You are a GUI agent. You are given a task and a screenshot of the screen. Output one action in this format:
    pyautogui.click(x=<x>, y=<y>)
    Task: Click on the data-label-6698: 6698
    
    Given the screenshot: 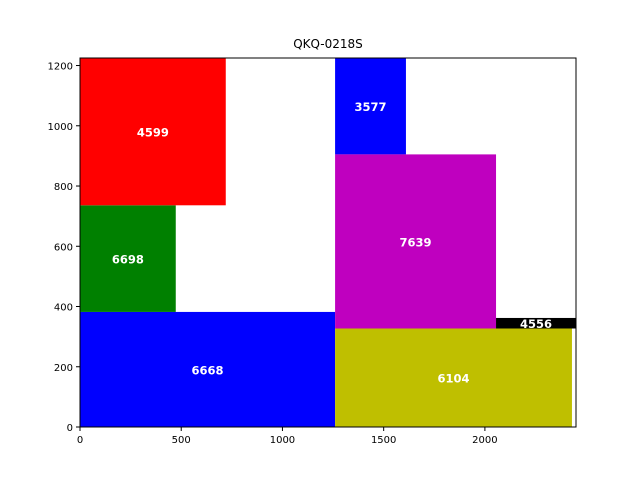 What is the action you would take?
    pyautogui.click(x=128, y=260)
    